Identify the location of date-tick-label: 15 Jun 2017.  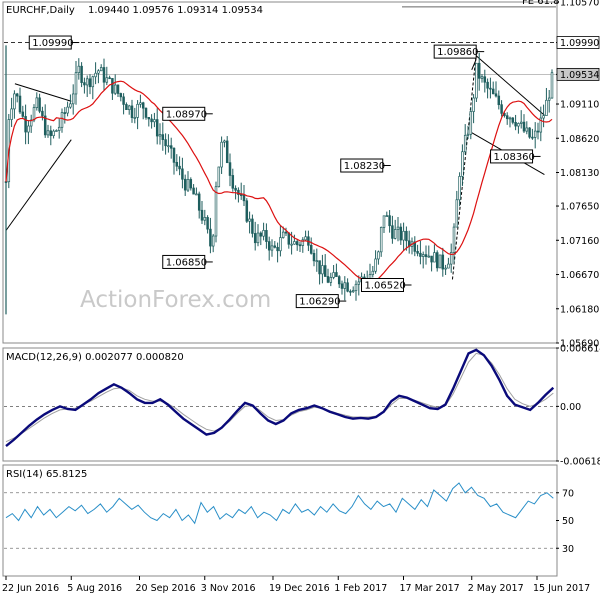
(561, 588).